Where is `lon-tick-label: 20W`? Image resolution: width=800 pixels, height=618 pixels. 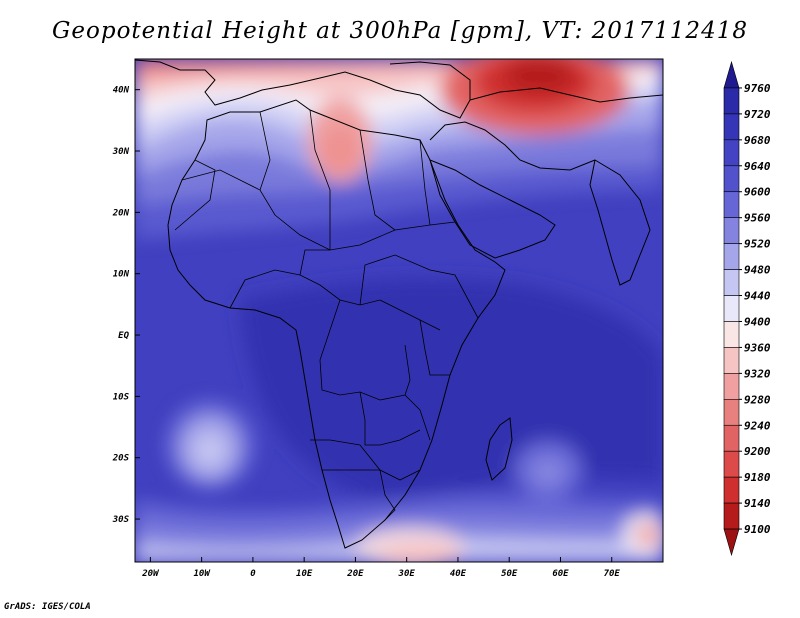 lon-tick-label: 20W is located at coordinates (150, 574).